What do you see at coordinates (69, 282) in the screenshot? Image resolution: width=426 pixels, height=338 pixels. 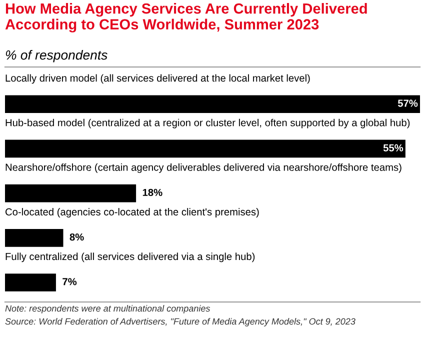 I see `data-label: 7%` at bounding box center [69, 282].